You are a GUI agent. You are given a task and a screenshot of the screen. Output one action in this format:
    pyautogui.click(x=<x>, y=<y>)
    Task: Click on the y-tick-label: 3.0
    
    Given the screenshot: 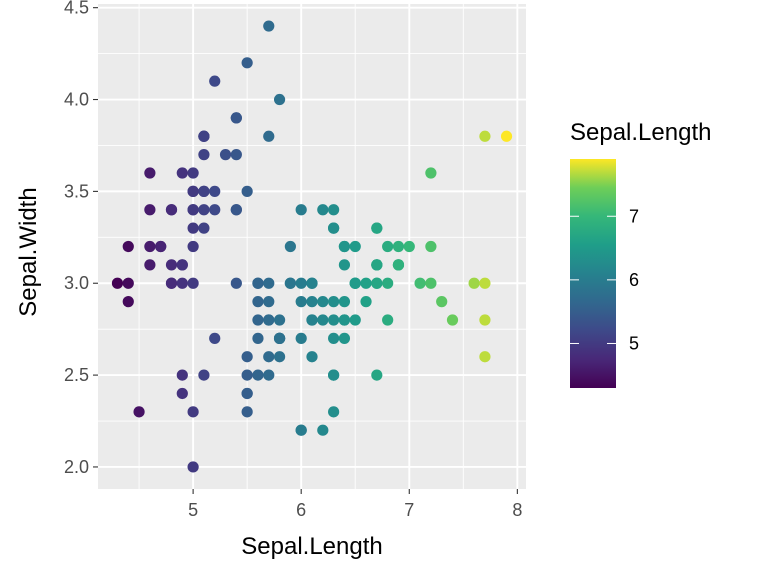 What is the action you would take?
    pyautogui.click(x=76, y=283)
    